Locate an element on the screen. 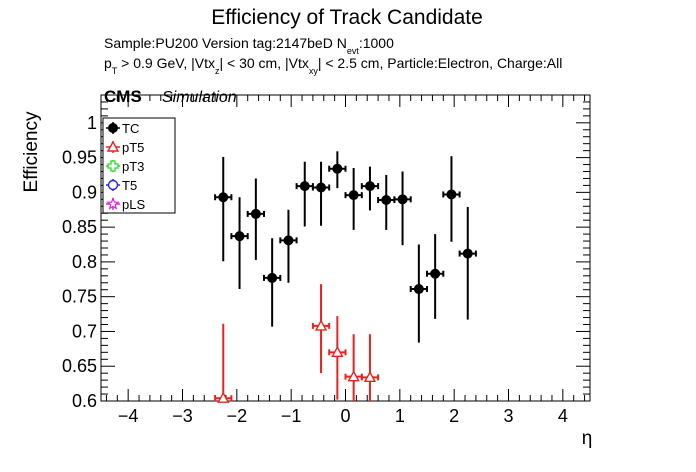 The width and height of the screenshot is (696, 472). y-tick-label: 0.8 is located at coordinates (84, 262).